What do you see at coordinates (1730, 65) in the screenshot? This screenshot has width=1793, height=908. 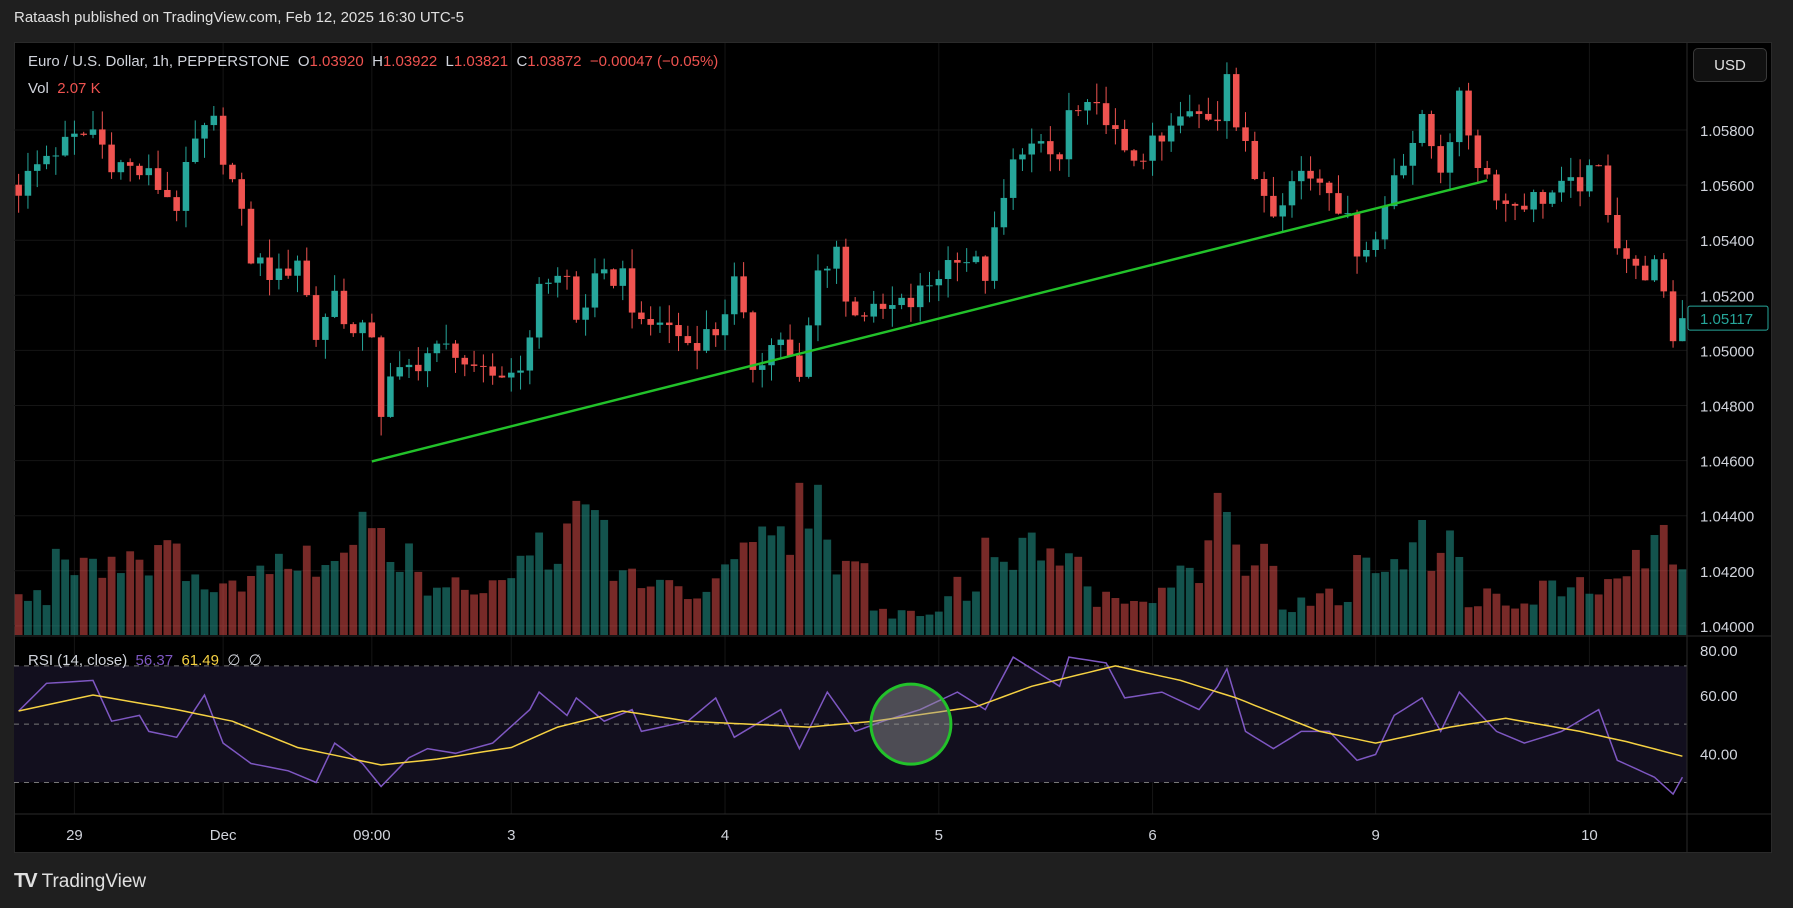 I see `currency-button: USD` at bounding box center [1730, 65].